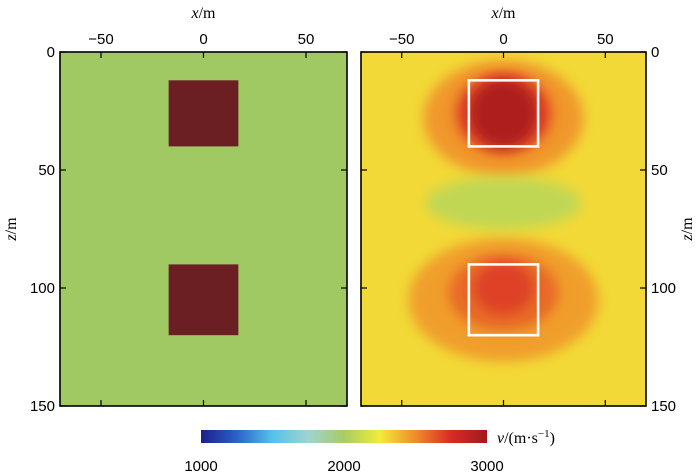 This screenshot has width=700, height=476. What do you see at coordinates (655, 52) in the screenshot?
I see `right-y-tick-label: 0` at bounding box center [655, 52].